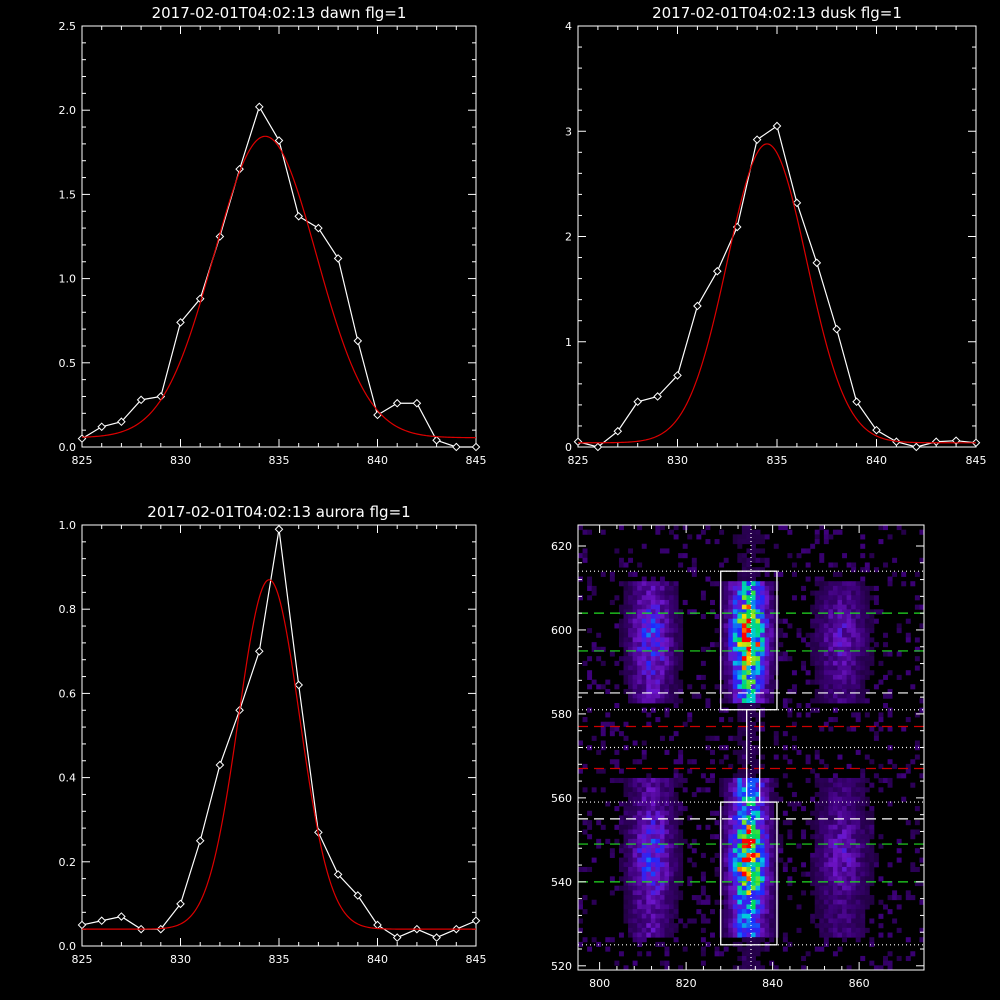 This screenshot has height=1000, width=1000. Describe the element at coordinates (82, 959) in the screenshot. I see `x-tick-label: 825` at that location.